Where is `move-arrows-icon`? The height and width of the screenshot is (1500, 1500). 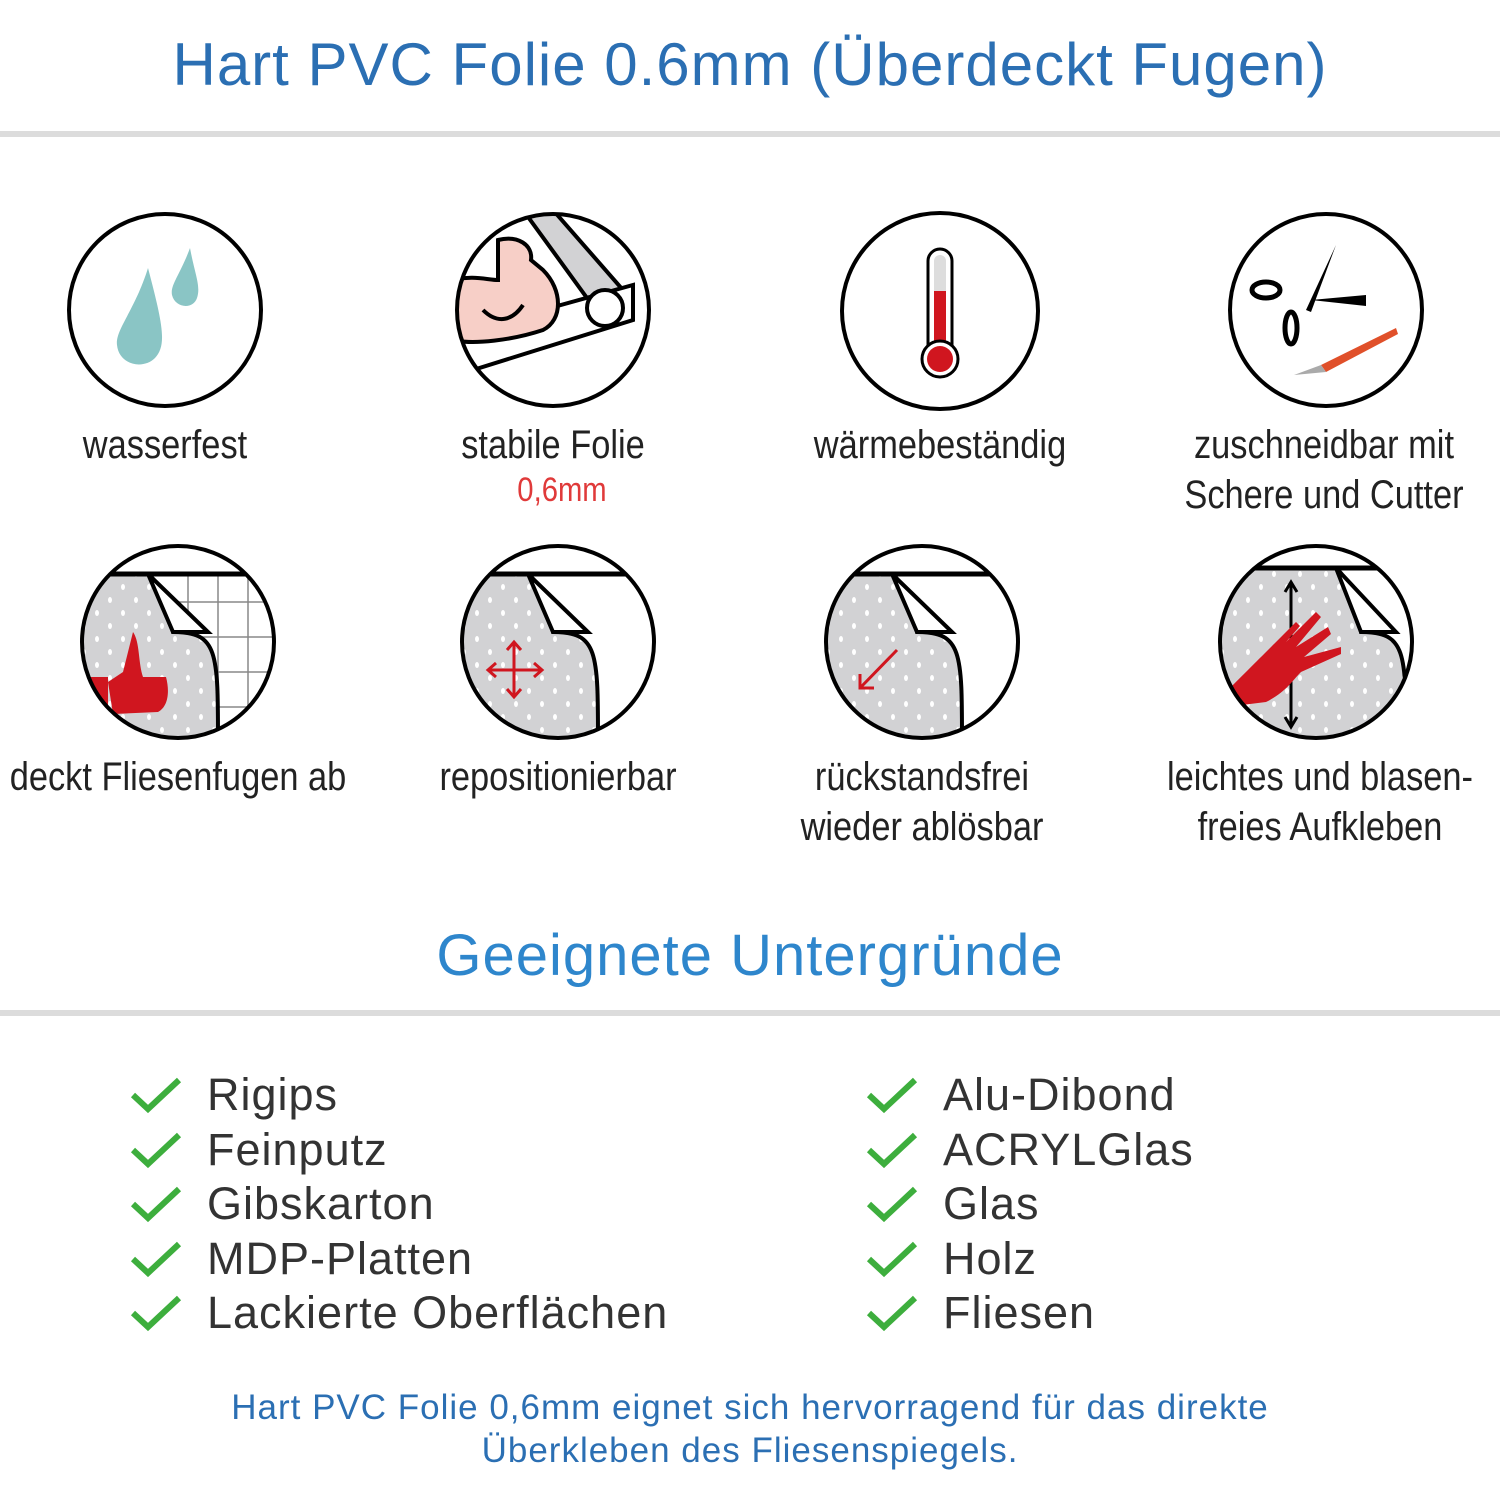
move-arrows-icon is located at coordinates (558, 642).